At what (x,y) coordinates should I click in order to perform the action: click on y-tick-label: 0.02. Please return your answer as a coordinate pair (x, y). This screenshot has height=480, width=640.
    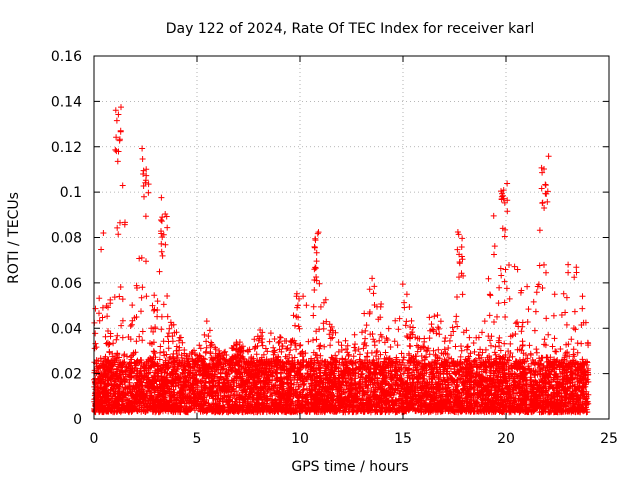
    Looking at the image, I should click on (66, 375).